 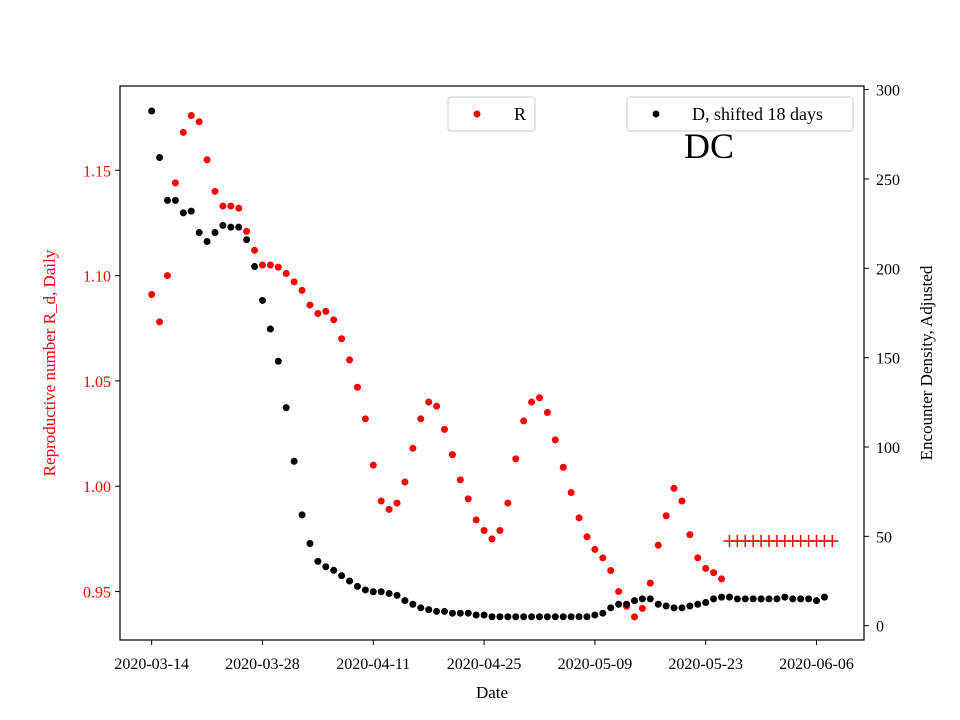 What do you see at coordinates (816, 664) in the screenshot?
I see `x-tick-label: 2020-06-06` at bounding box center [816, 664].